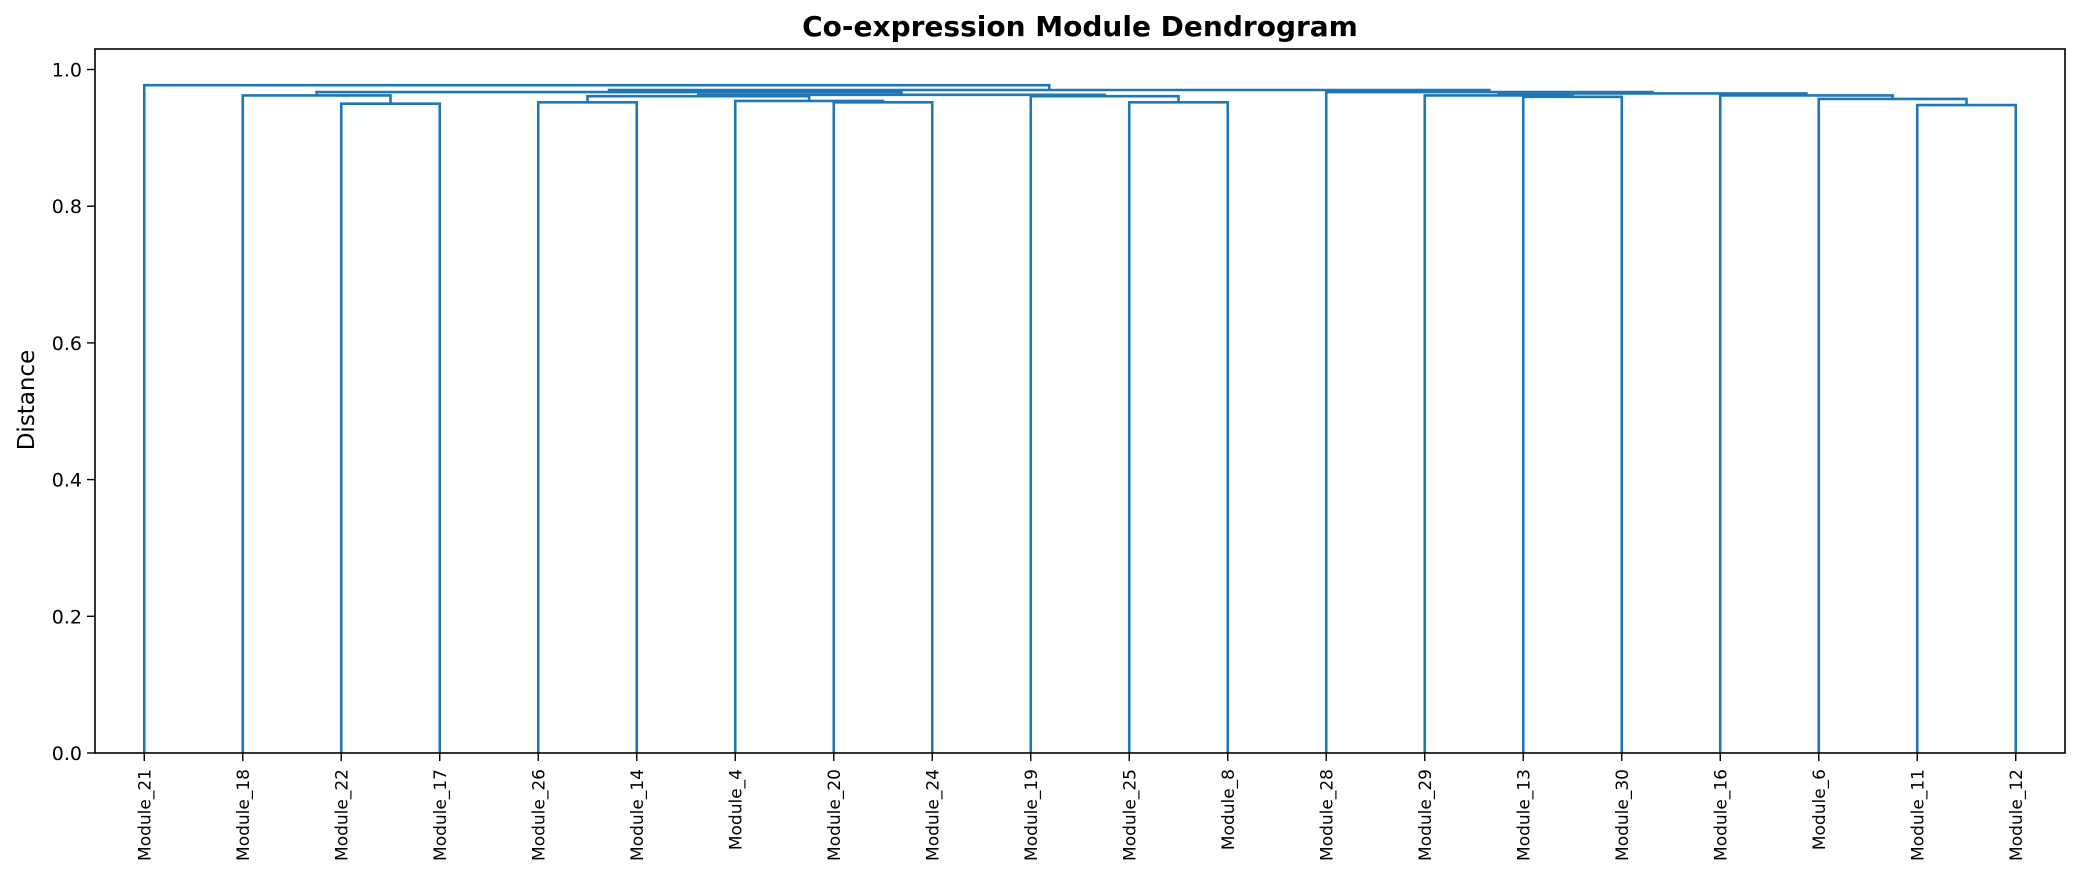 The height and width of the screenshot is (884, 2082). What do you see at coordinates (1623, 815) in the screenshot?
I see `leaf-label: Module_30` at bounding box center [1623, 815].